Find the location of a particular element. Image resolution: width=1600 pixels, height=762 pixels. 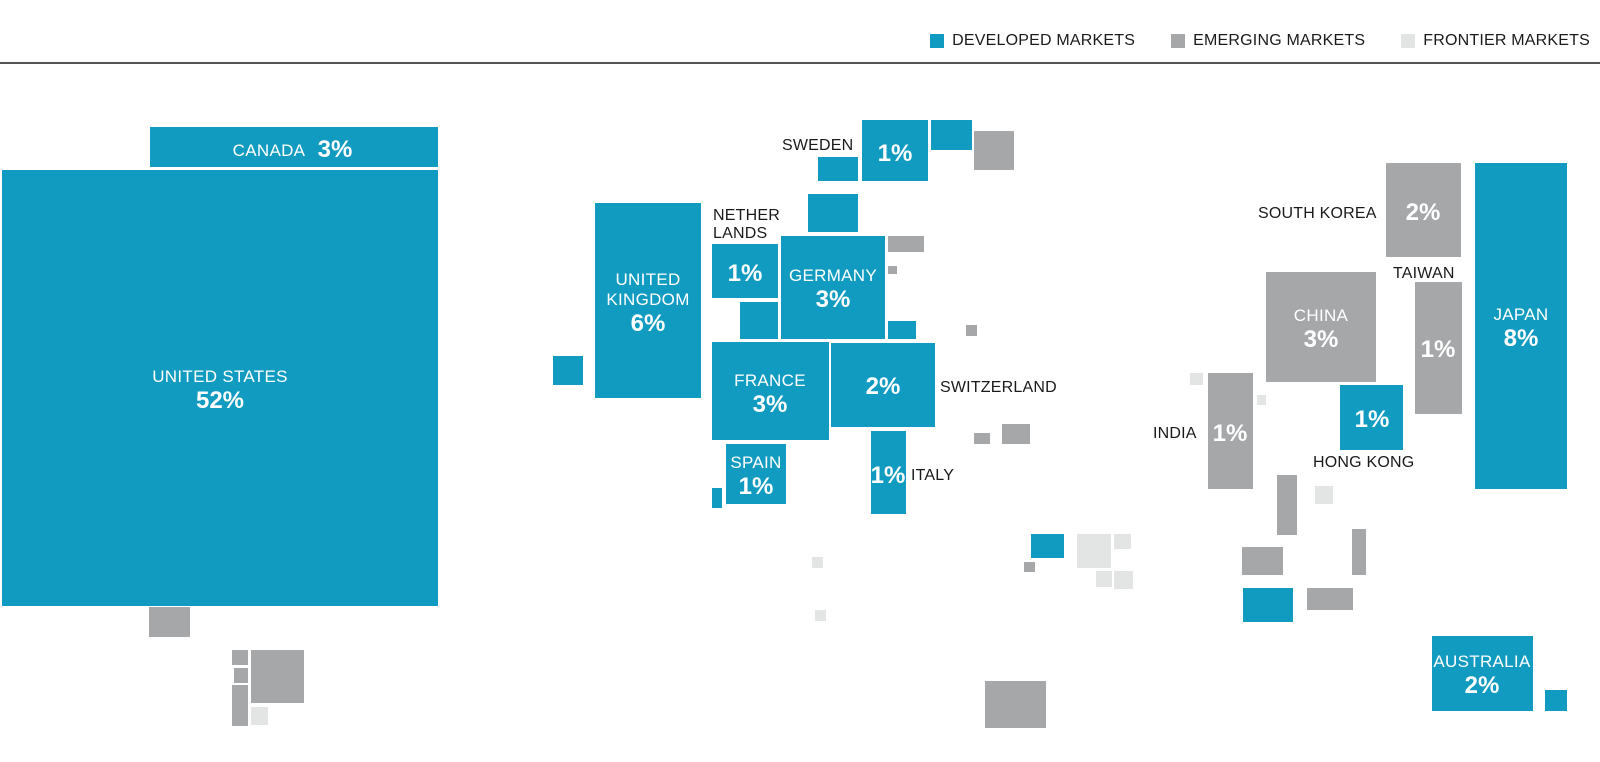

tile-united-kingdom is located at coordinates (648, 300).